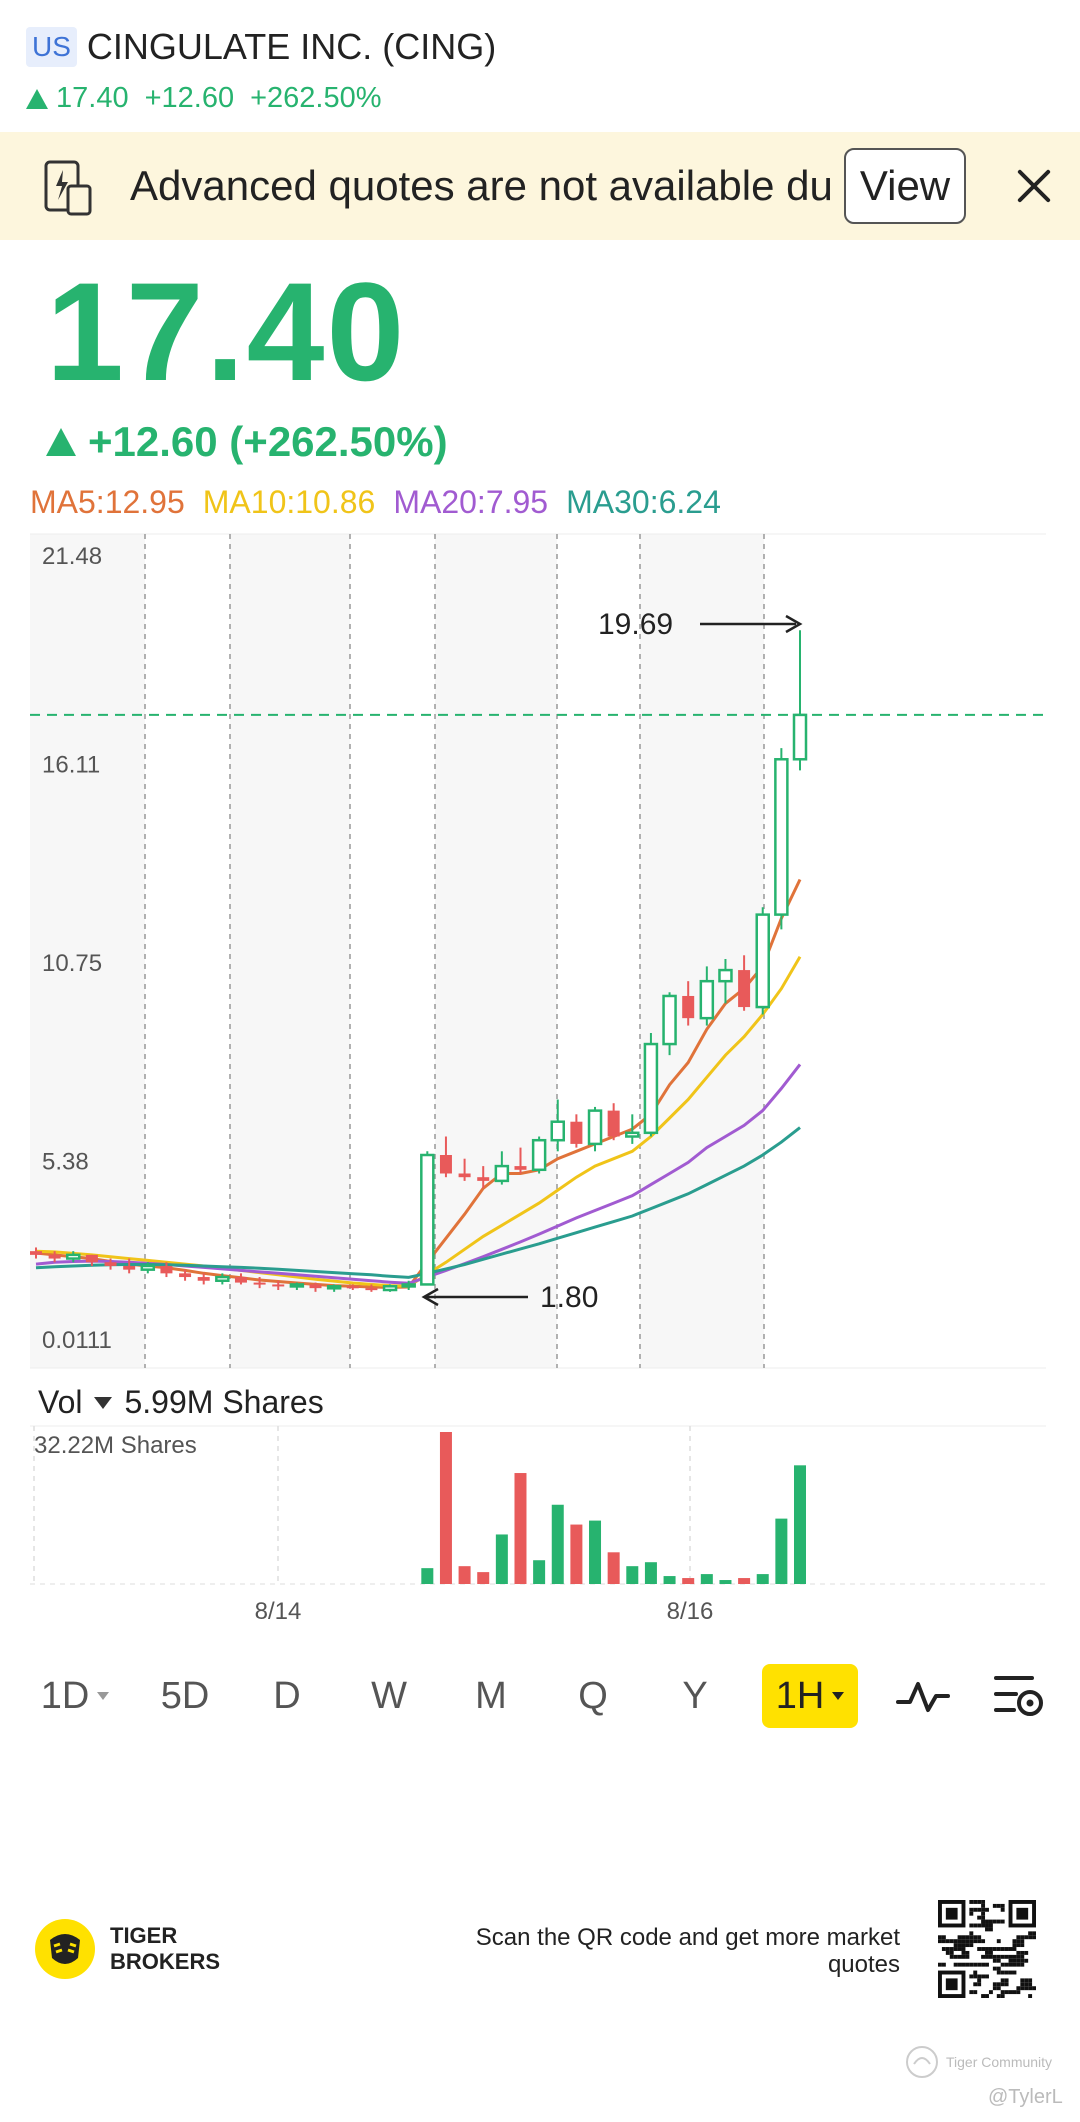 Image resolution: width=1080 pixels, height=2122 pixels. What do you see at coordinates (905, 186) in the screenshot?
I see `view-button: View` at bounding box center [905, 186].